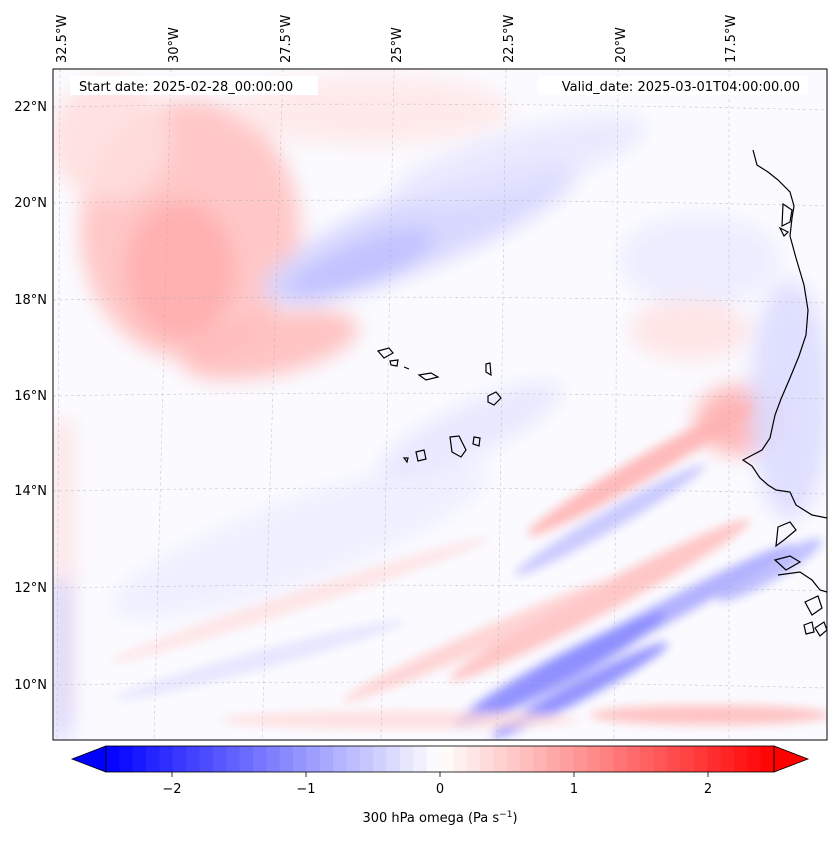 The height and width of the screenshot is (843, 837). Describe the element at coordinates (440, 774) in the screenshot. I see `colorbar-ticks` at that location.